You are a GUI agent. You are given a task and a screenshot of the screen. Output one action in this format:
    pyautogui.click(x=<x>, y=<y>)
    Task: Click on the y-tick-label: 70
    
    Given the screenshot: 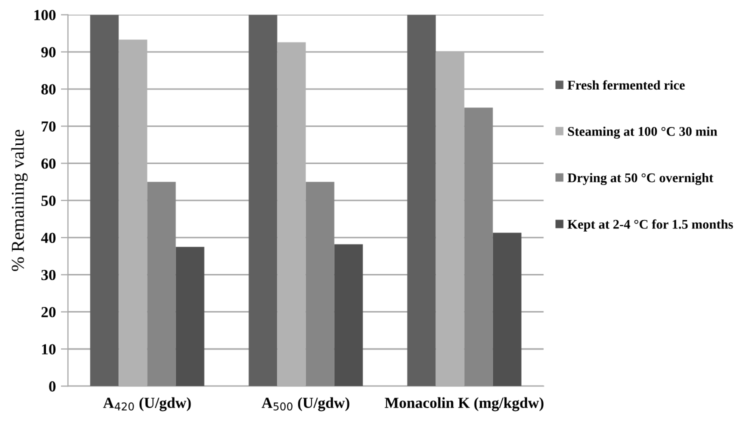 What is the action you would take?
    pyautogui.click(x=49, y=126)
    